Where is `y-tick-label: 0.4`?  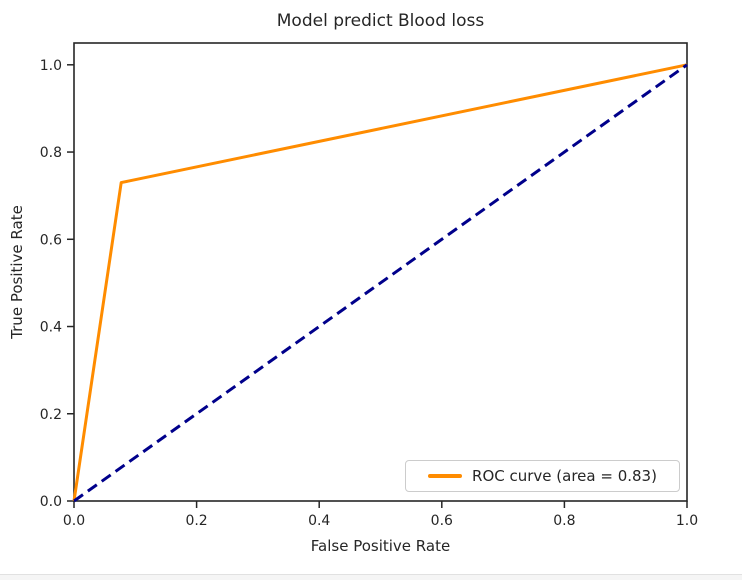 y-tick-label: 0.4 is located at coordinates (51, 328).